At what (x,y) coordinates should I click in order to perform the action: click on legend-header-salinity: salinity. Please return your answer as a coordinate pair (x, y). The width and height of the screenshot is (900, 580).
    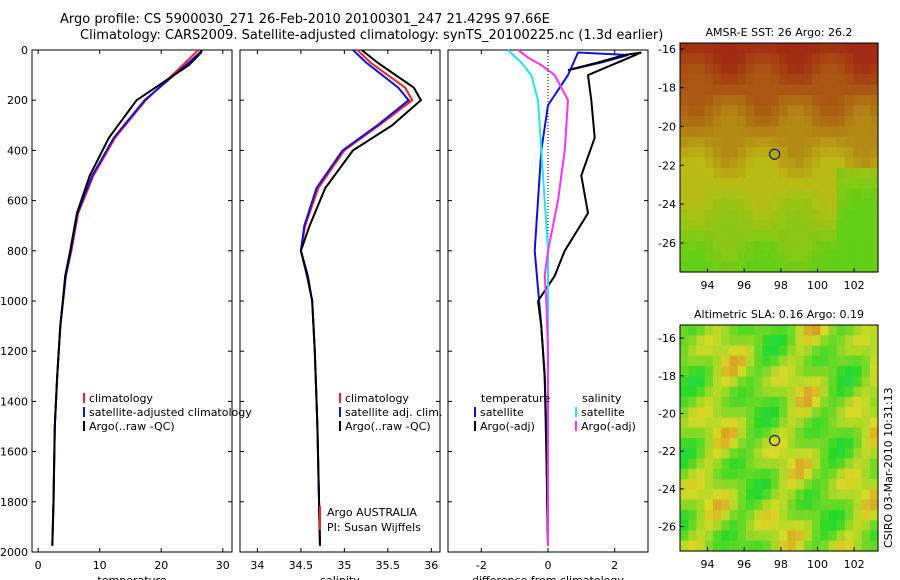
    Looking at the image, I should click on (602, 398).